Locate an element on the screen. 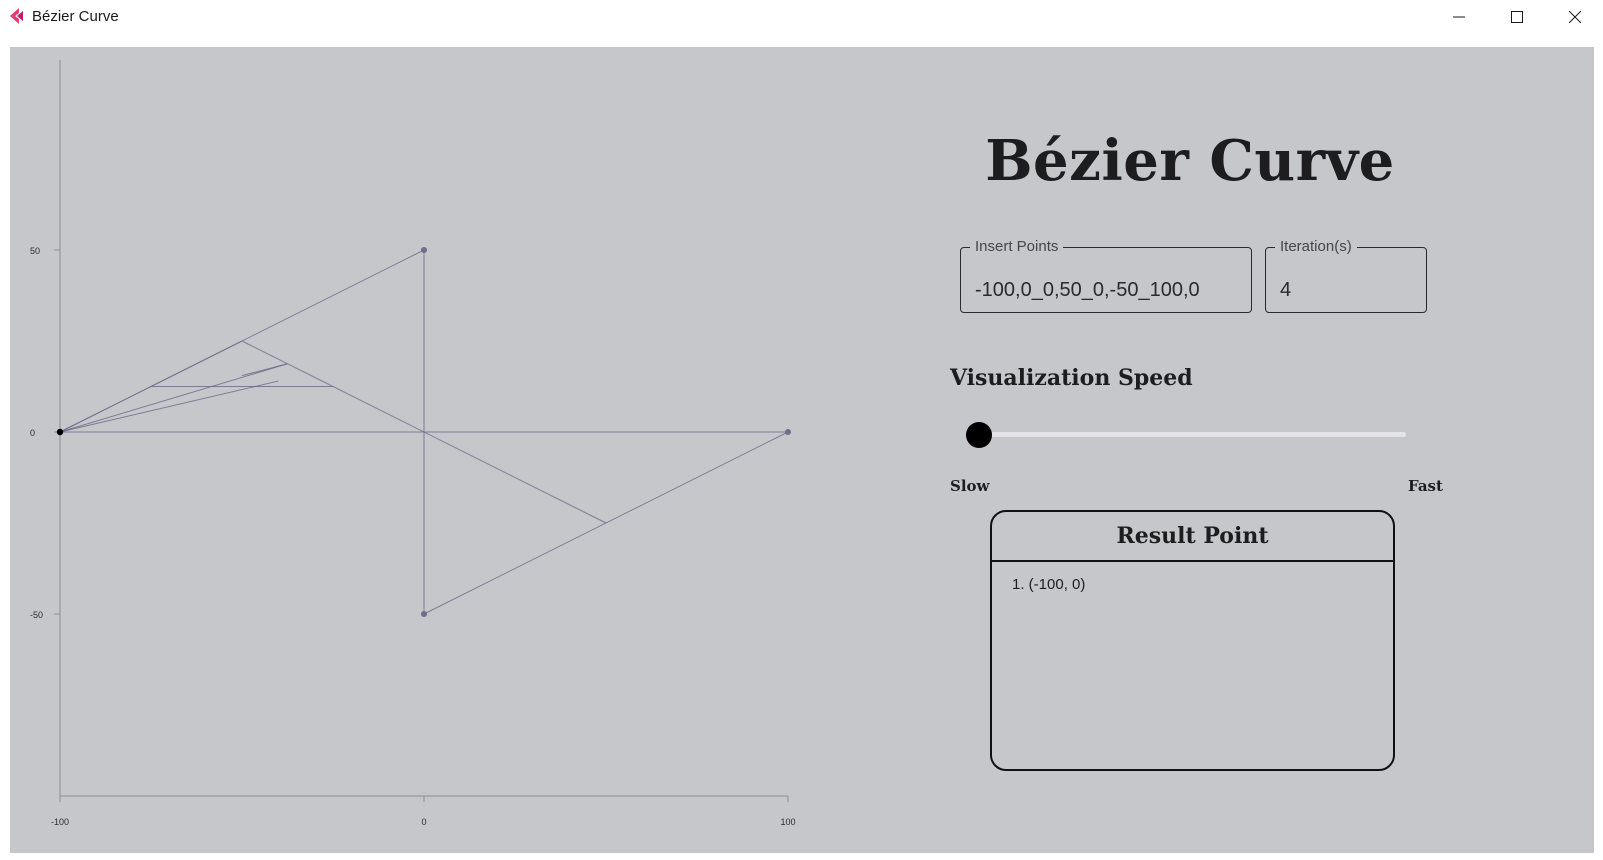  points-label: Insert Points is located at coordinates (1017, 247).